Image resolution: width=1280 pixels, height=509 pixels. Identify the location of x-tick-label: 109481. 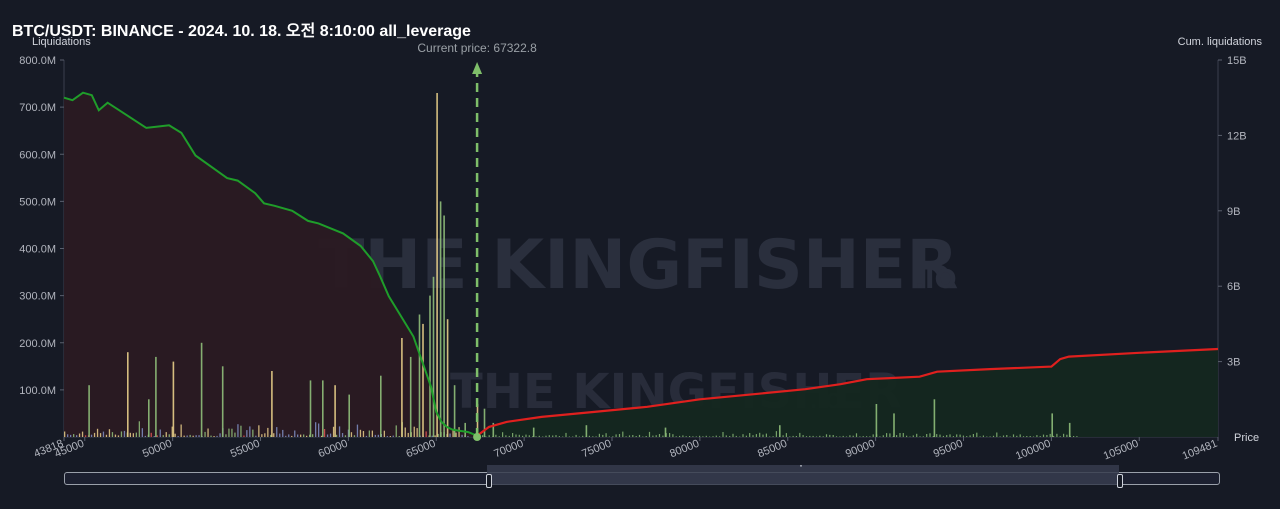
(1200, 450).